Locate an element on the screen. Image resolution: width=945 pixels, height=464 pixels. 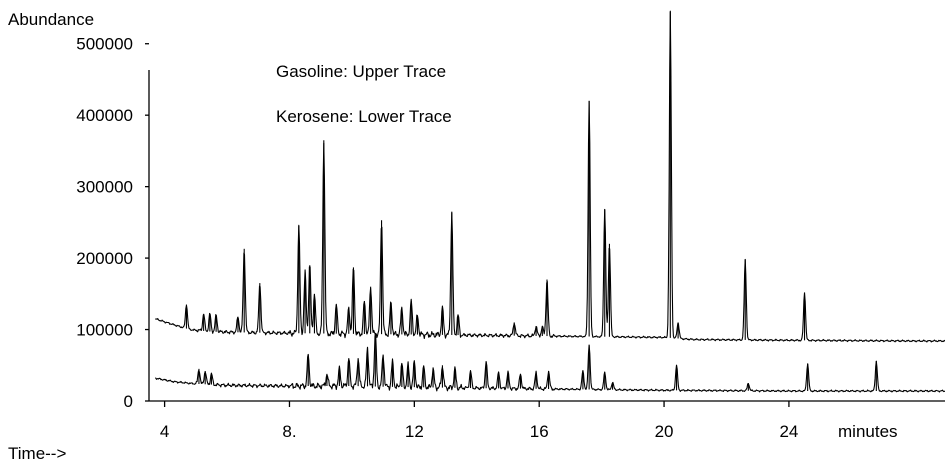
x-axis-time-label: Time--> is located at coordinates (37, 453).